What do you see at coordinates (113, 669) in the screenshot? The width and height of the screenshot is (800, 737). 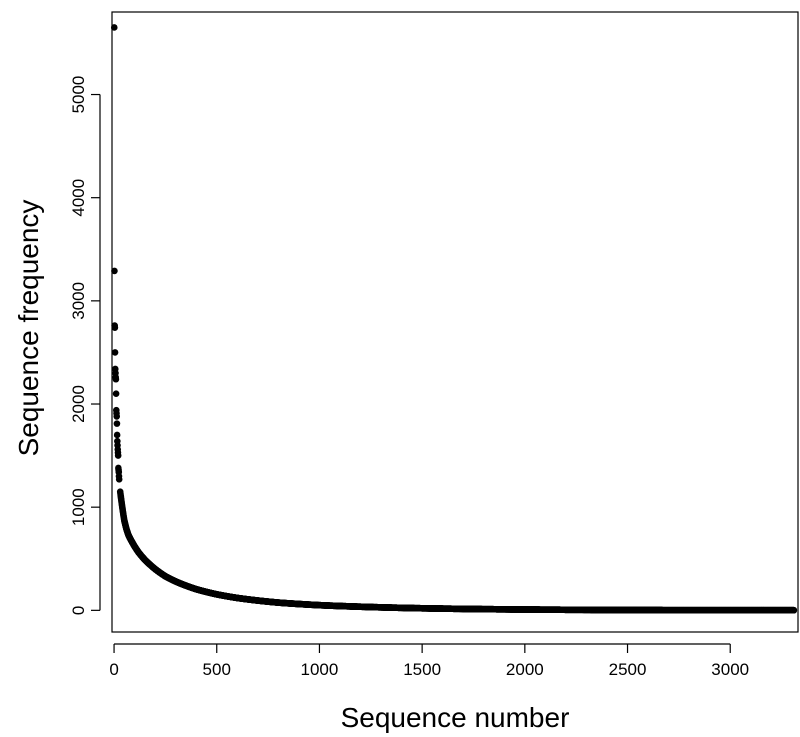 I see `x-tick-label: 0` at bounding box center [113, 669].